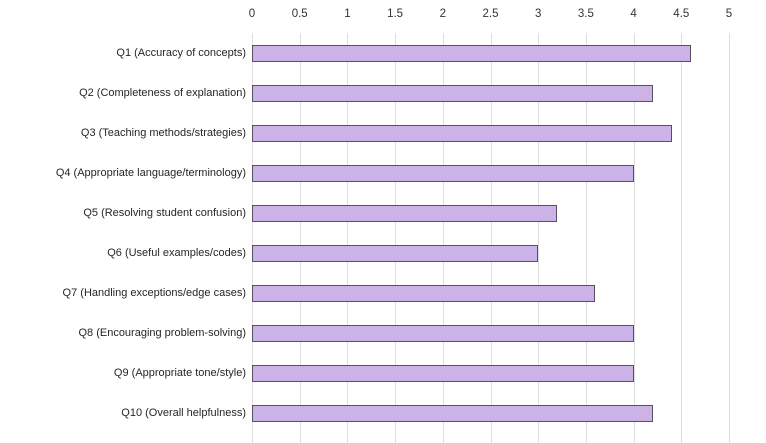 The width and height of the screenshot is (766, 443). I want to click on x-tick-label: 0.5, so click(299, 14).